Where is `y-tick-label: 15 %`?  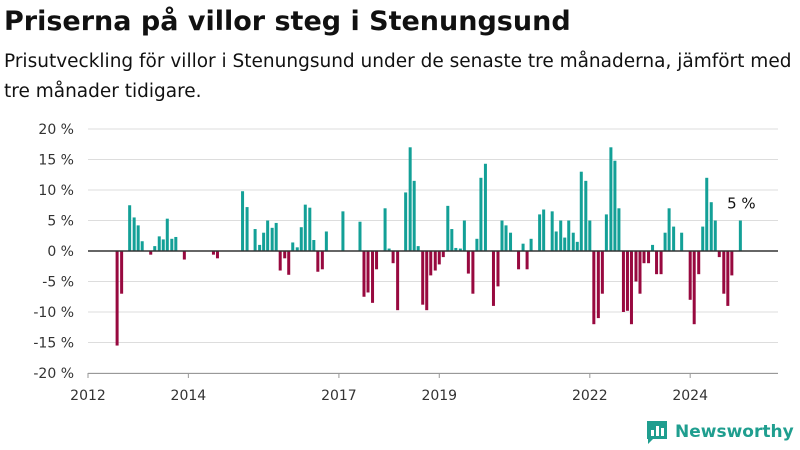
y-tick-label: 15 % is located at coordinates (56, 161).